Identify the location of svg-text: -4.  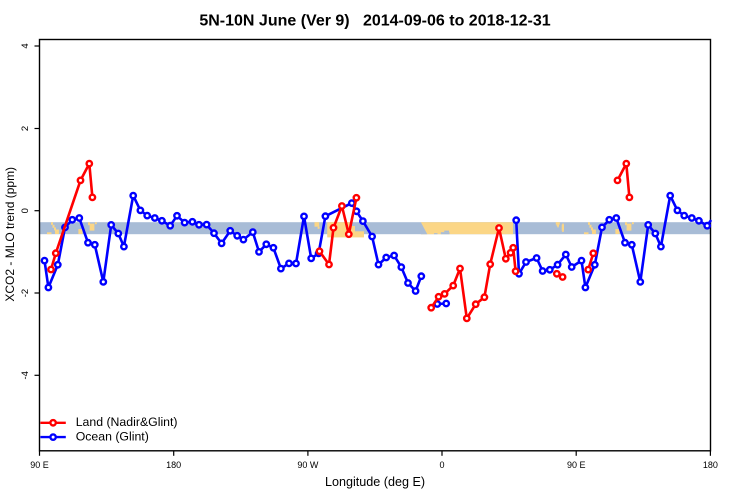
(25, 375).